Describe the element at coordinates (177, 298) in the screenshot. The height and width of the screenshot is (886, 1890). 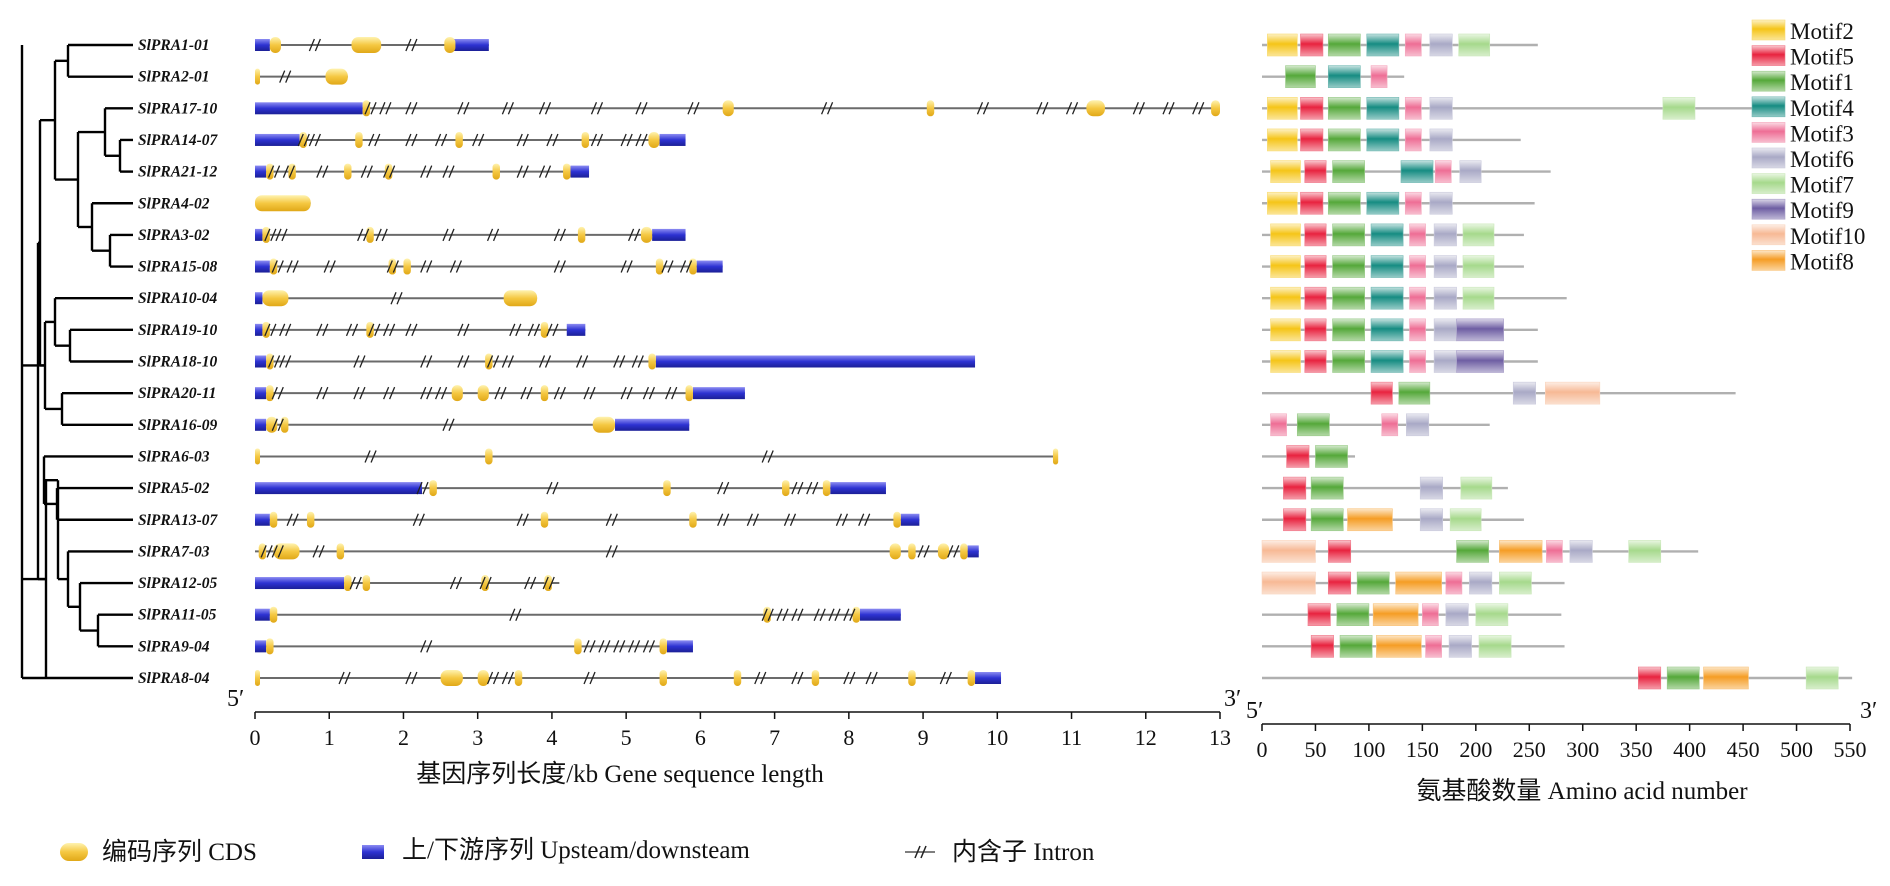
I see `gene-name: SlPRA10-04` at that location.